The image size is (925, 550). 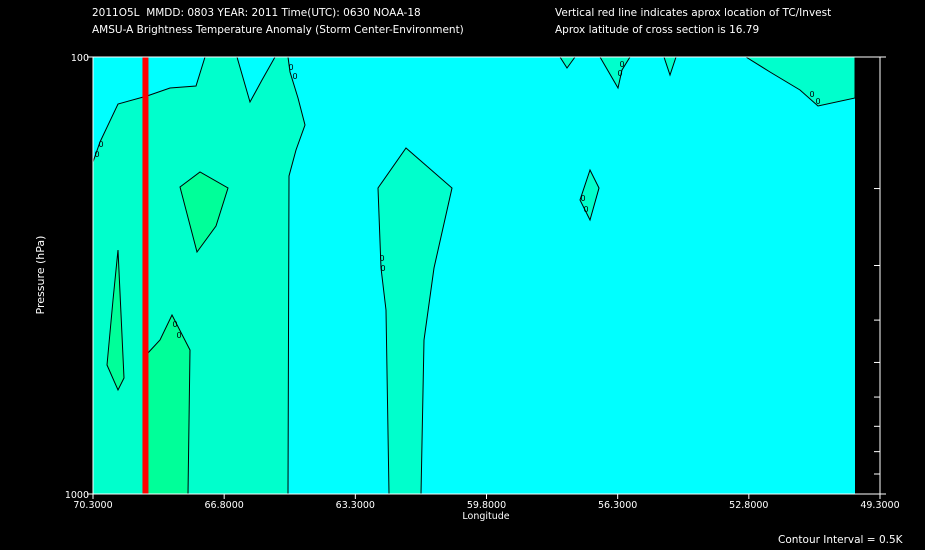 What do you see at coordinates (589, 195) in the screenshot?
I see `contour-region-small-diamond` at bounding box center [589, 195].